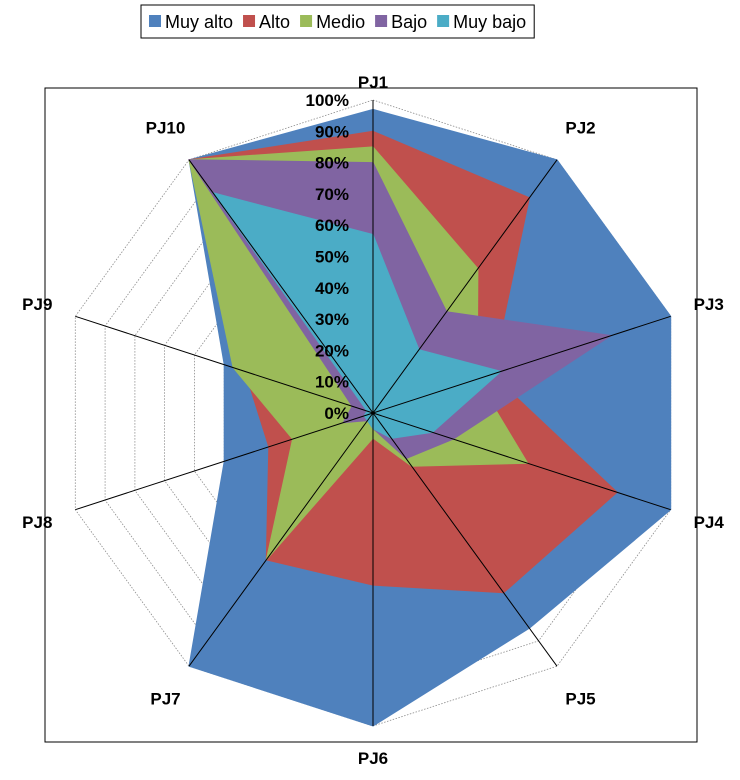 This screenshot has height=780, width=740. Describe the element at coordinates (465, 539) in the screenshot. I see `spoke-pj5` at that location.